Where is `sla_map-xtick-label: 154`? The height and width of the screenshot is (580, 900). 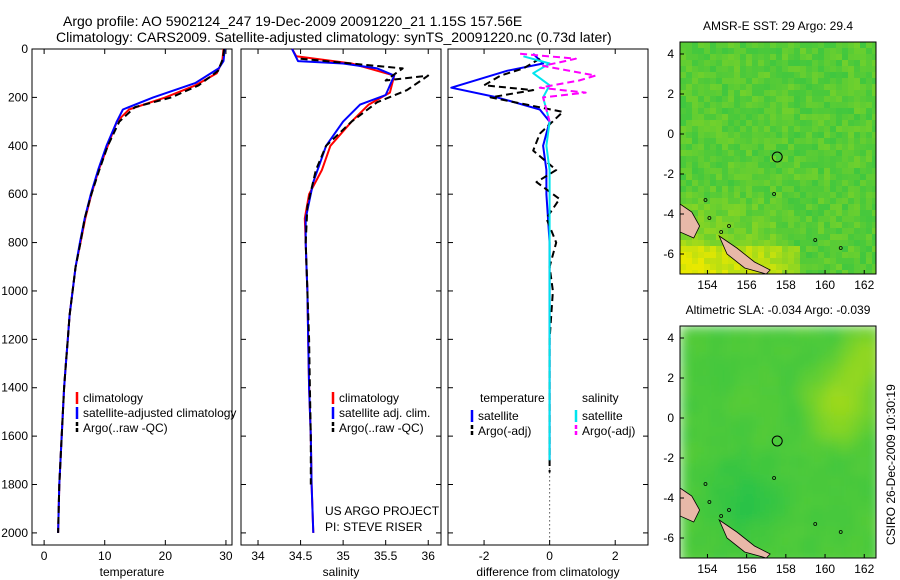
sla_map-xtick-label: 154 is located at coordinates (707, 569).